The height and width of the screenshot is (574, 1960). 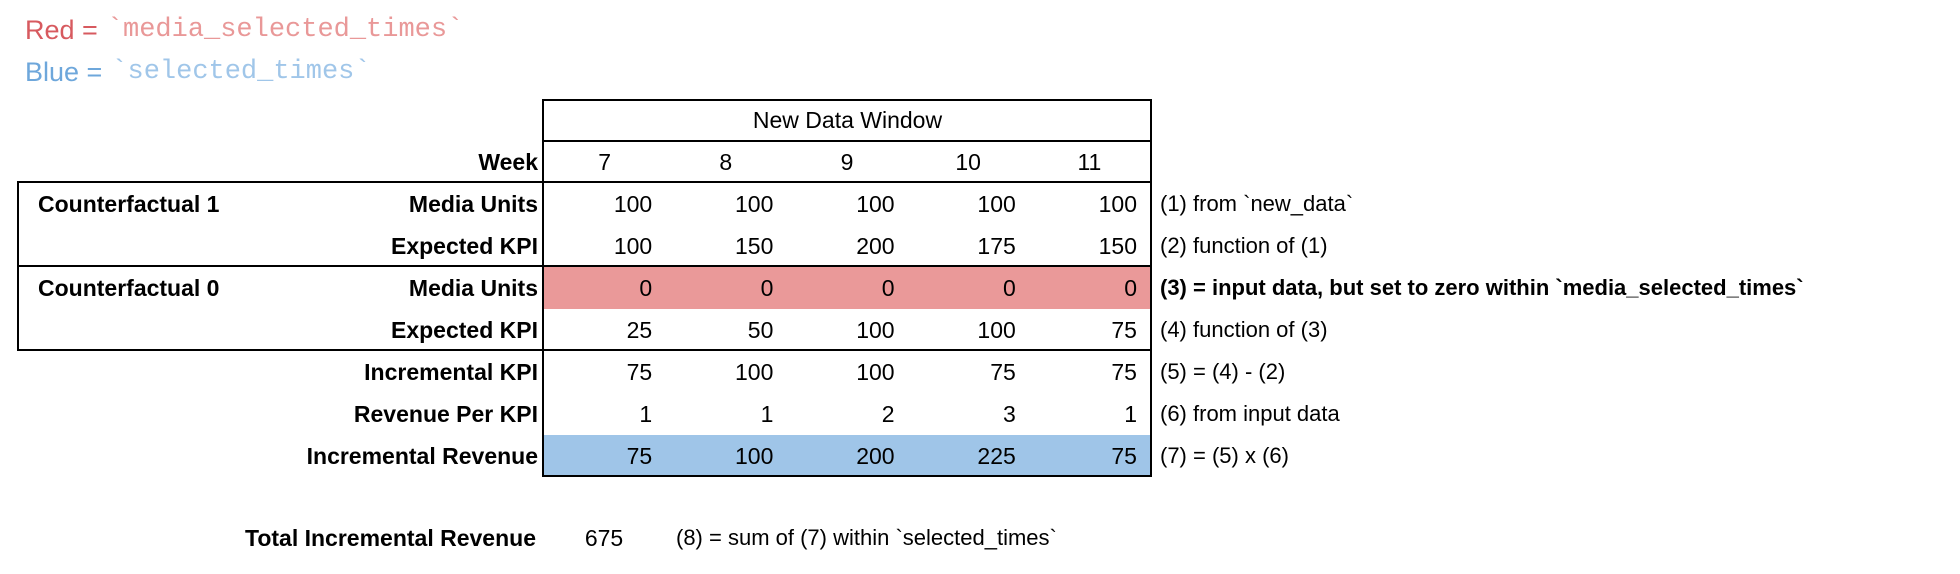 What do you see at coordinates (1089, 162) in the screenshot?
I see `week-cell: 11` at bounding box center [1089, 162].